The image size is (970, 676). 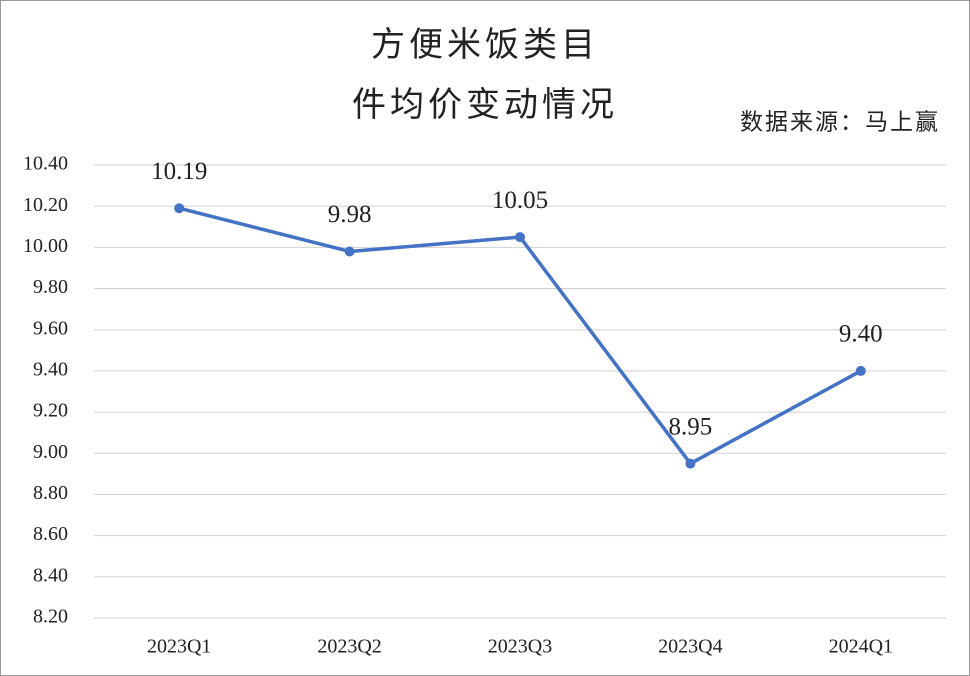 I want to click on y-tick-label: 10.20, so click(x=45, y=205).